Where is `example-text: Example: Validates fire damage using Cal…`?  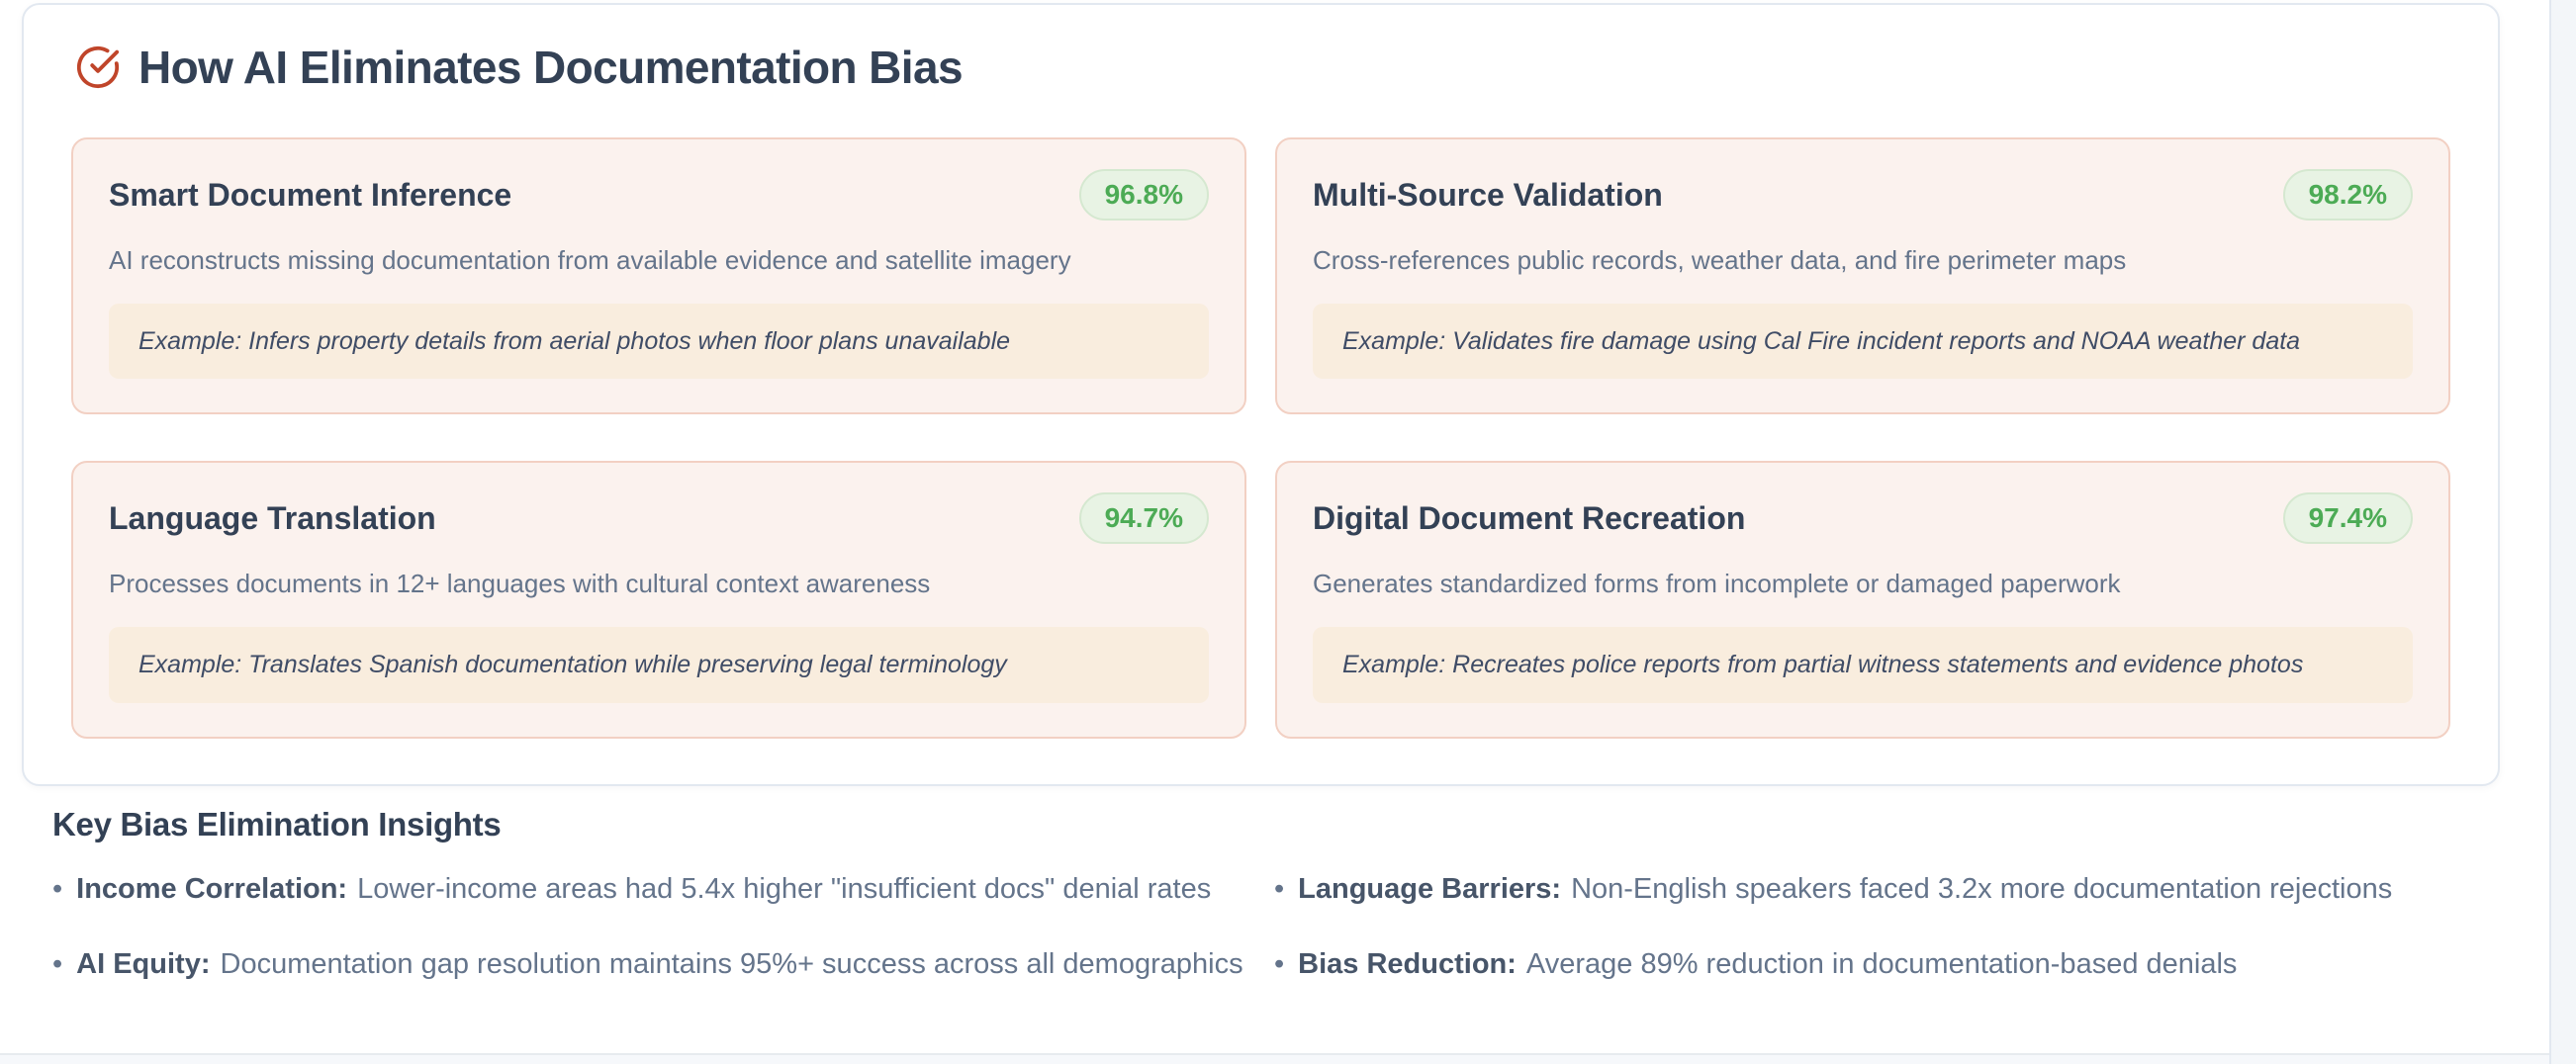
example-text: Example: Validates fire damage using Cal… is located at coordinates (1821, 340).